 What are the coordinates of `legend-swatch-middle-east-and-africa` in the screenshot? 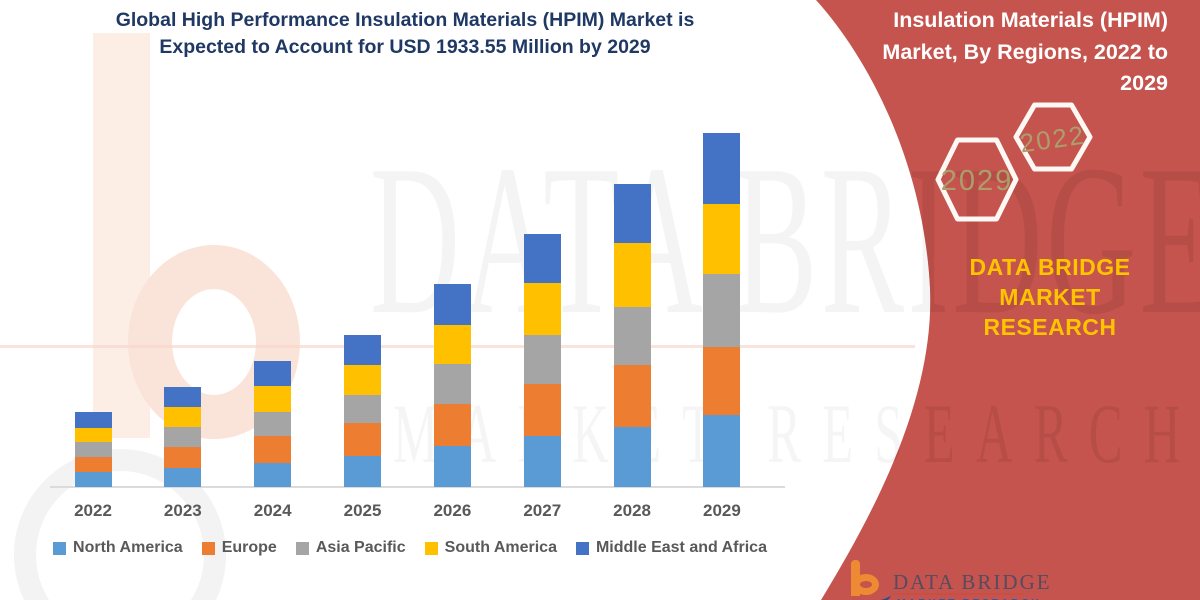 It's located at (582, 548).